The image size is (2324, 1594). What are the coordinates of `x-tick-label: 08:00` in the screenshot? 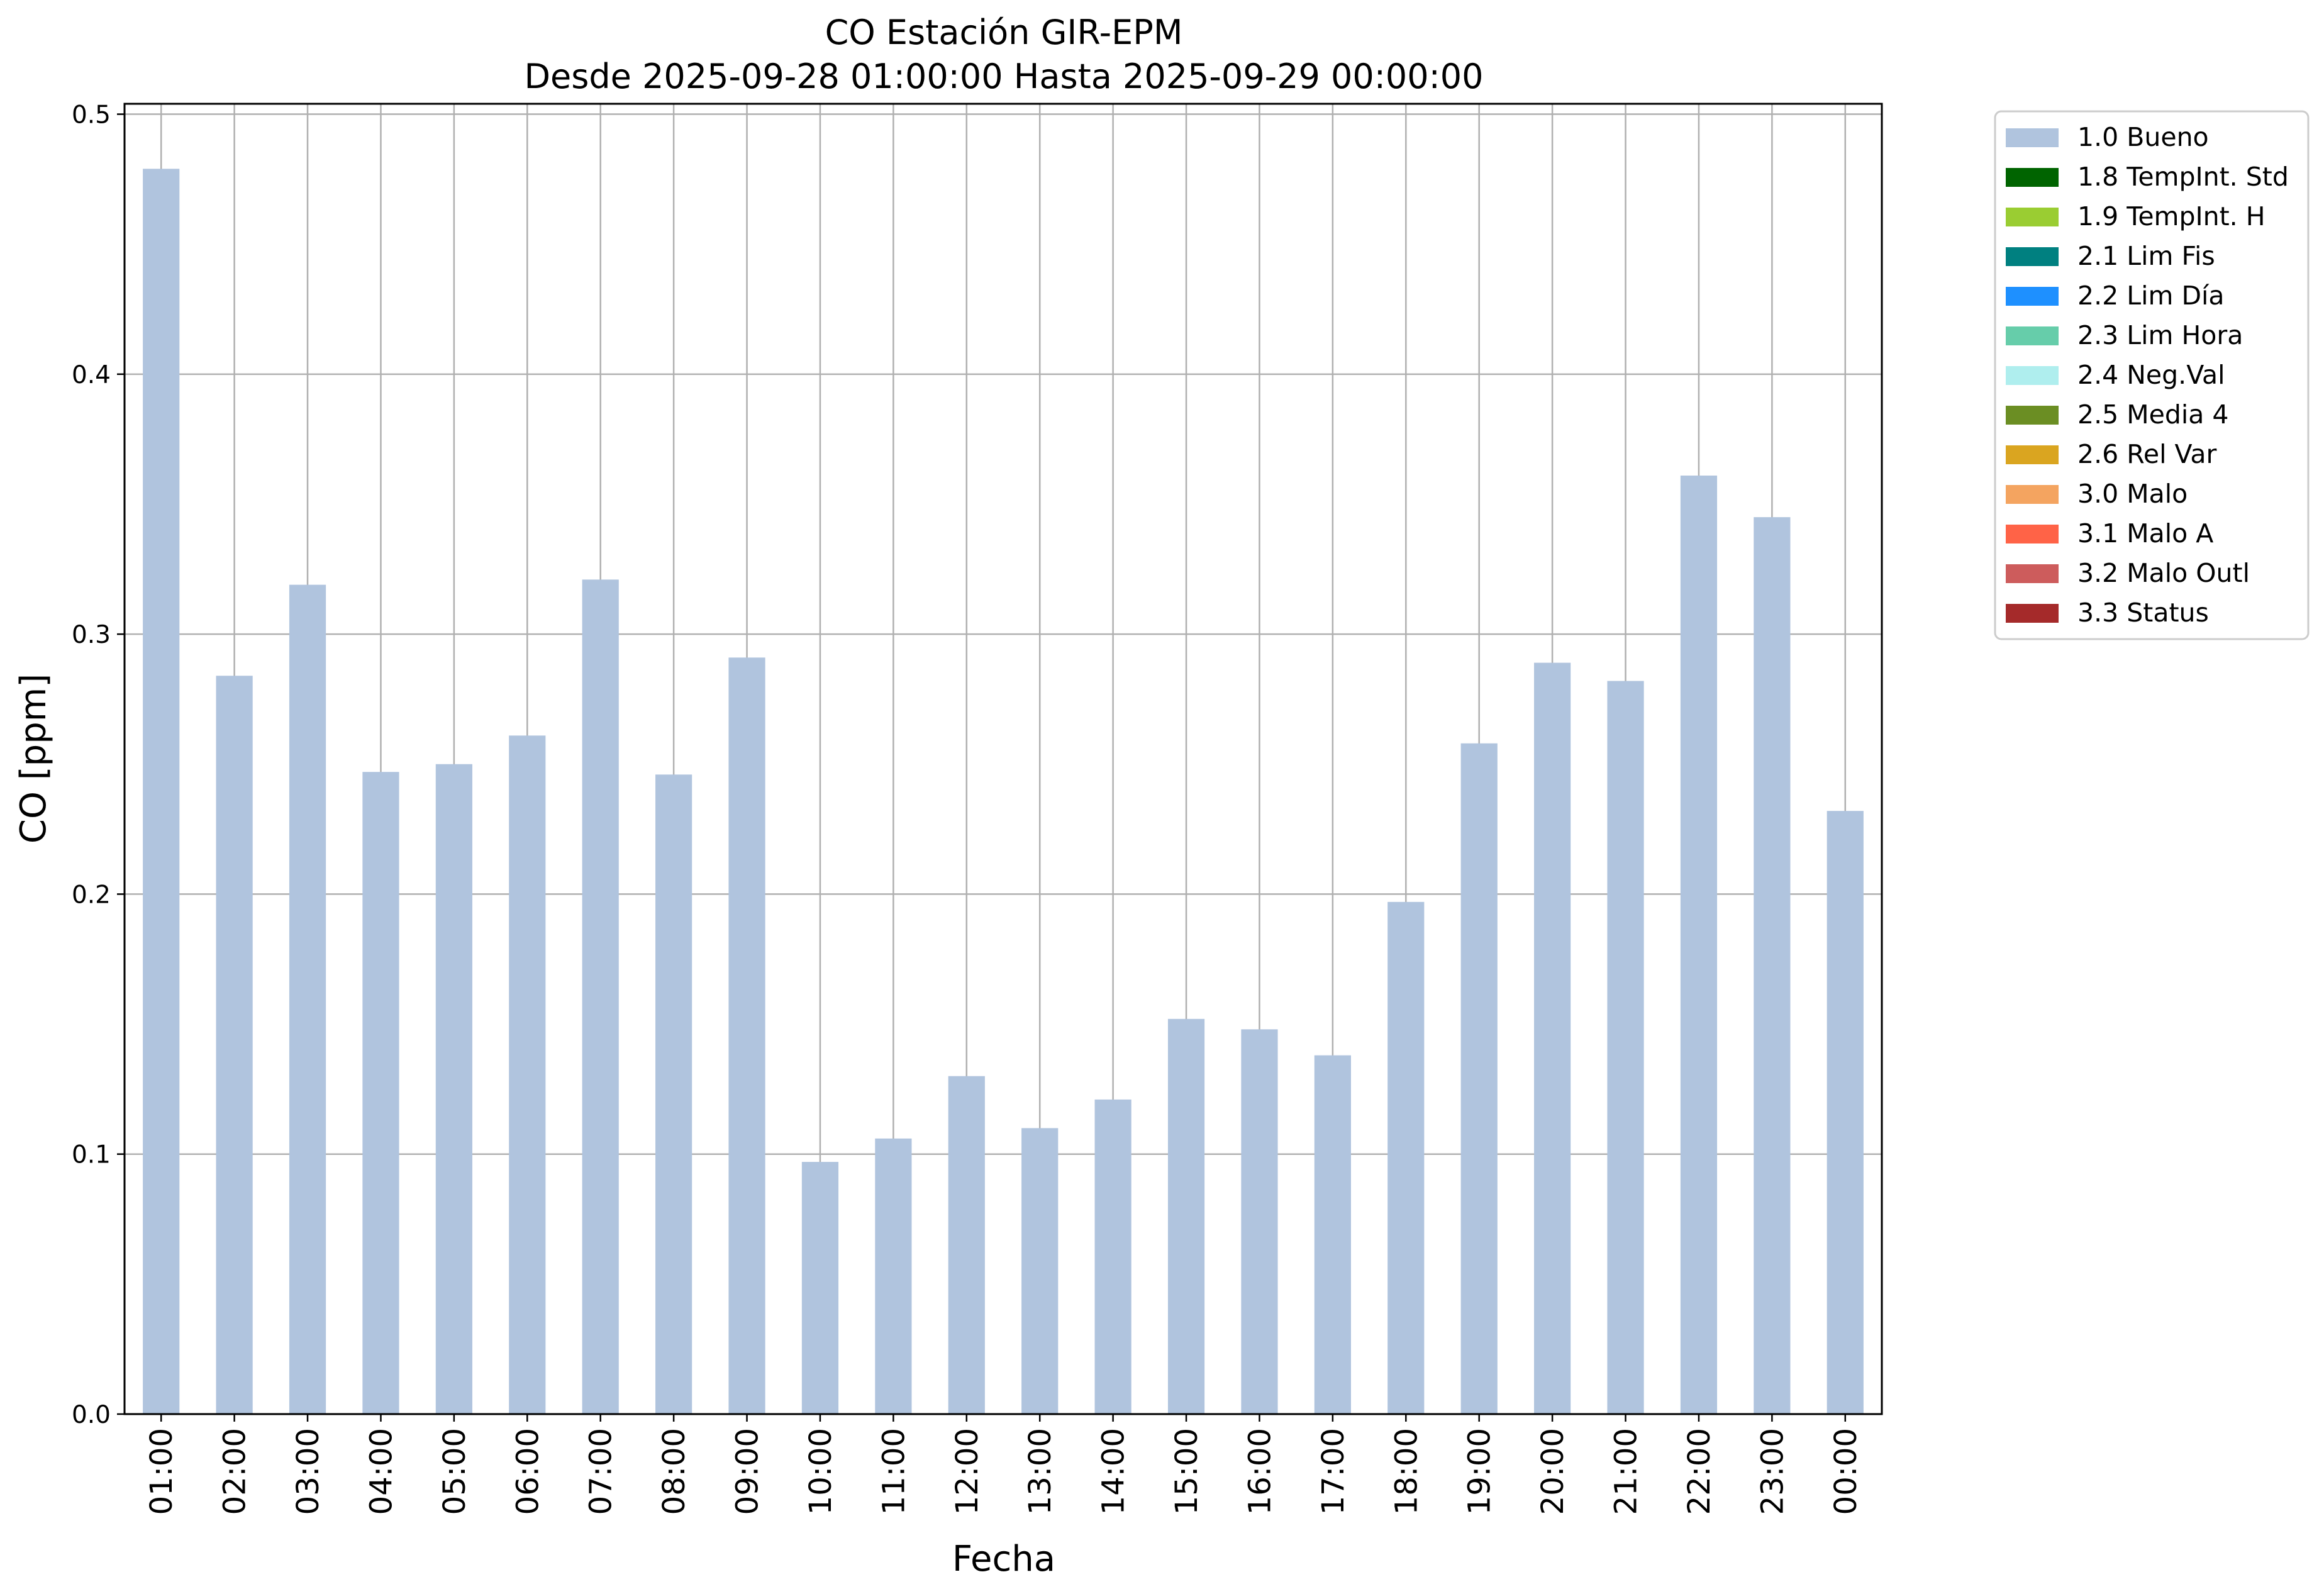 It's located at (674, 1471).